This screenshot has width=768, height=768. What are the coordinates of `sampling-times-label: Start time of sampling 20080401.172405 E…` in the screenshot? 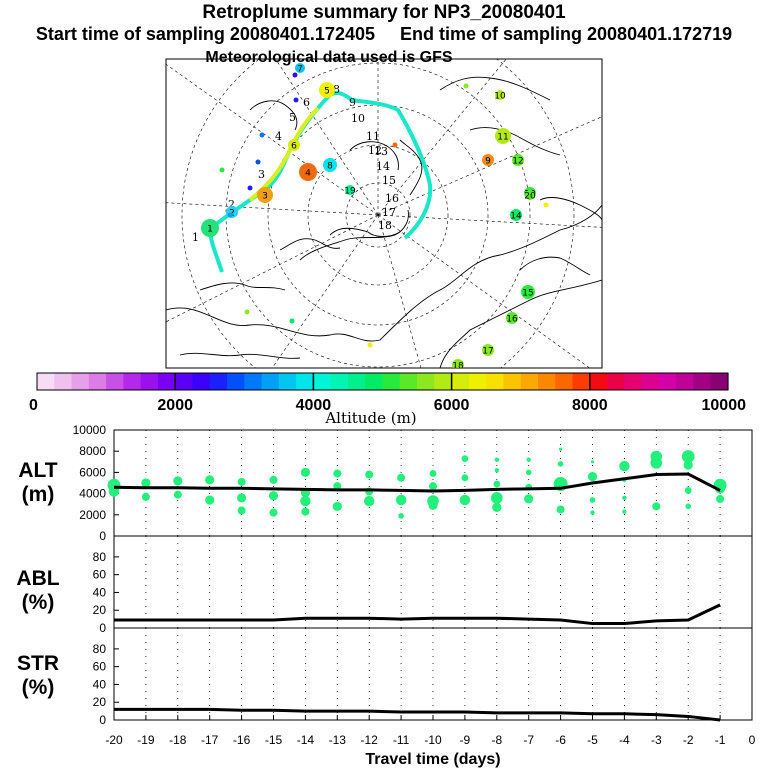 It's located at (384, 34).